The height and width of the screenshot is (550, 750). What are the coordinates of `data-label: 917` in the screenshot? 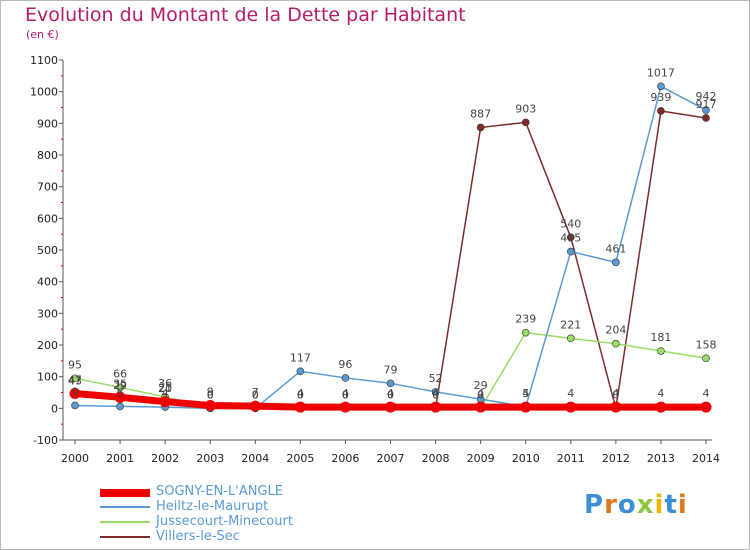 It's located at (706, 104).